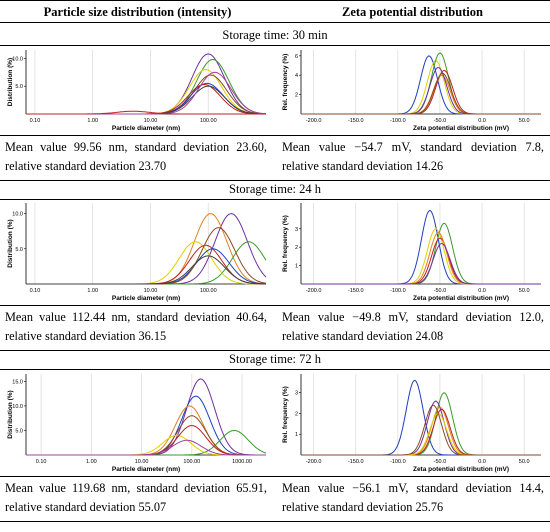 This screenshot has height=532, width=550. I want to click on y-tick-label: 4, so click(296, 76).